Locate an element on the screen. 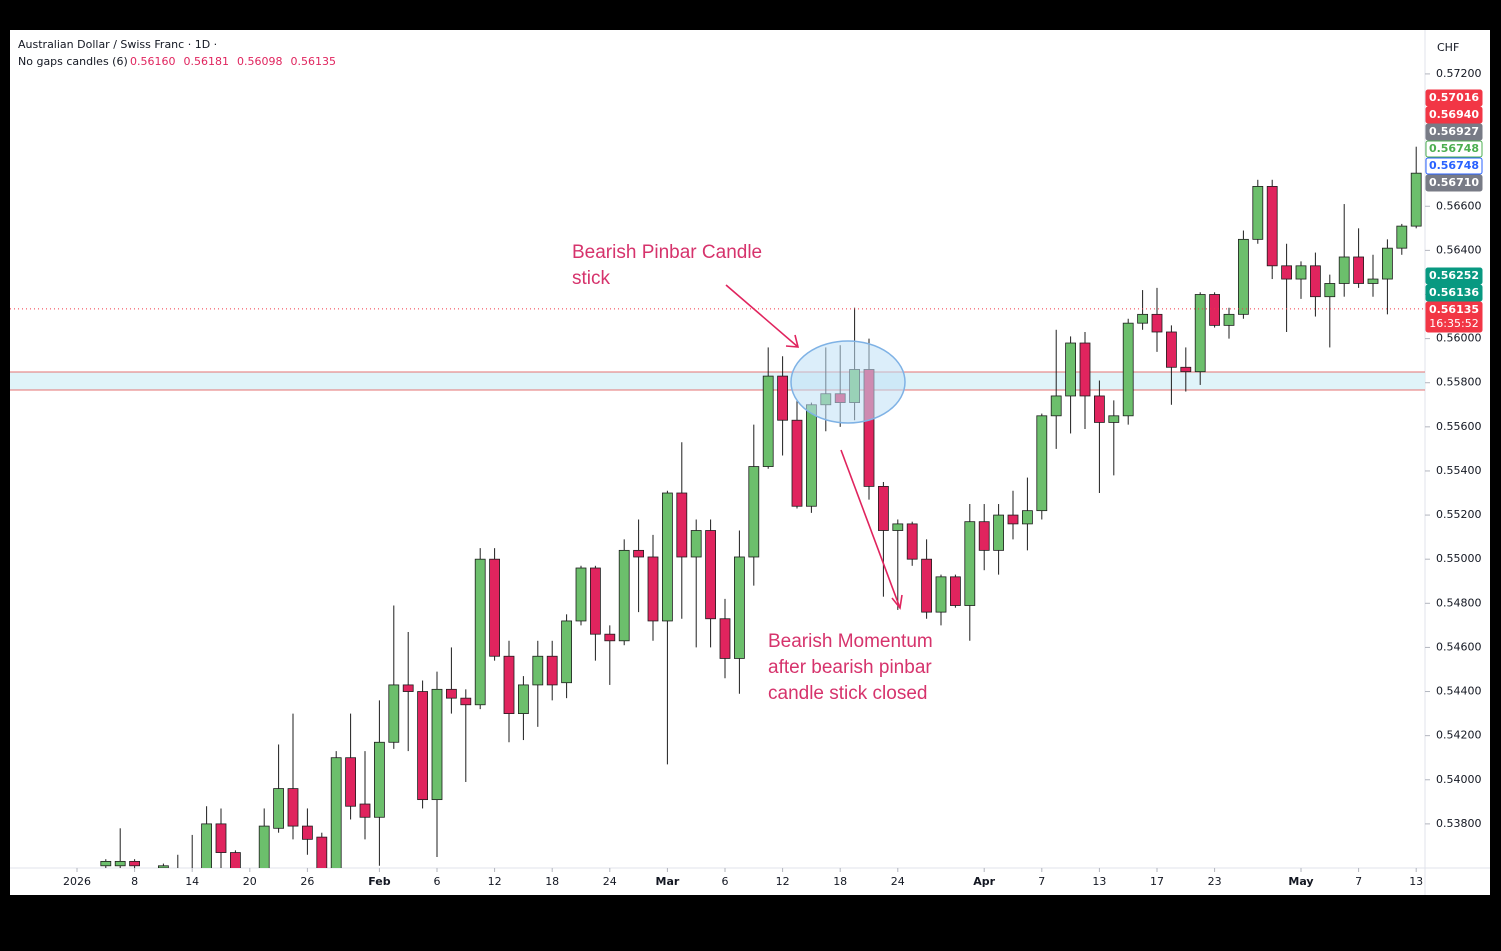  x-tick-label: 14 is located at coordinates (192, 881).